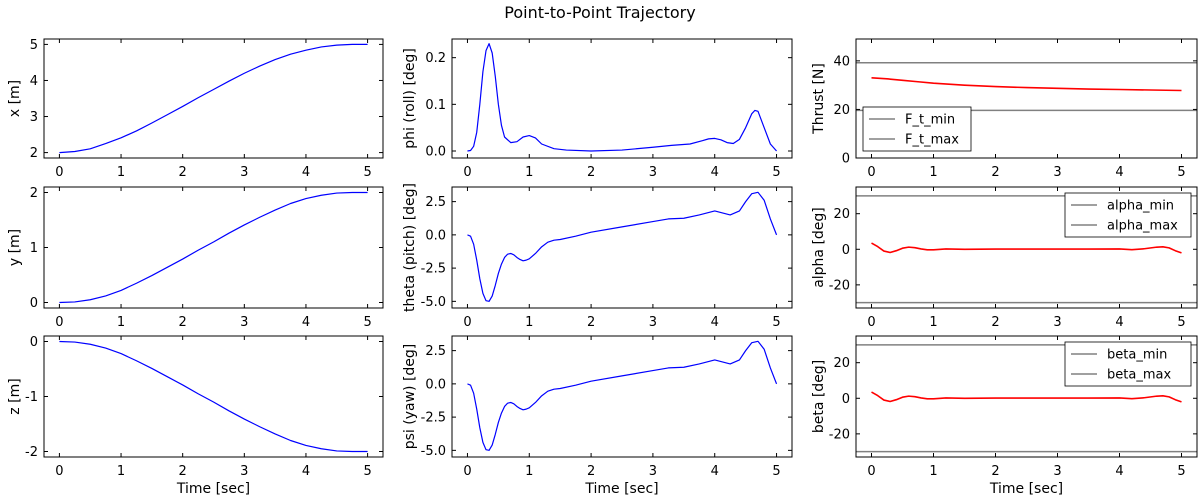  Describe the element at coordinates (621, 489) in the screenshot. I see `x-axis-label-psi: Time [sec]` at that location.